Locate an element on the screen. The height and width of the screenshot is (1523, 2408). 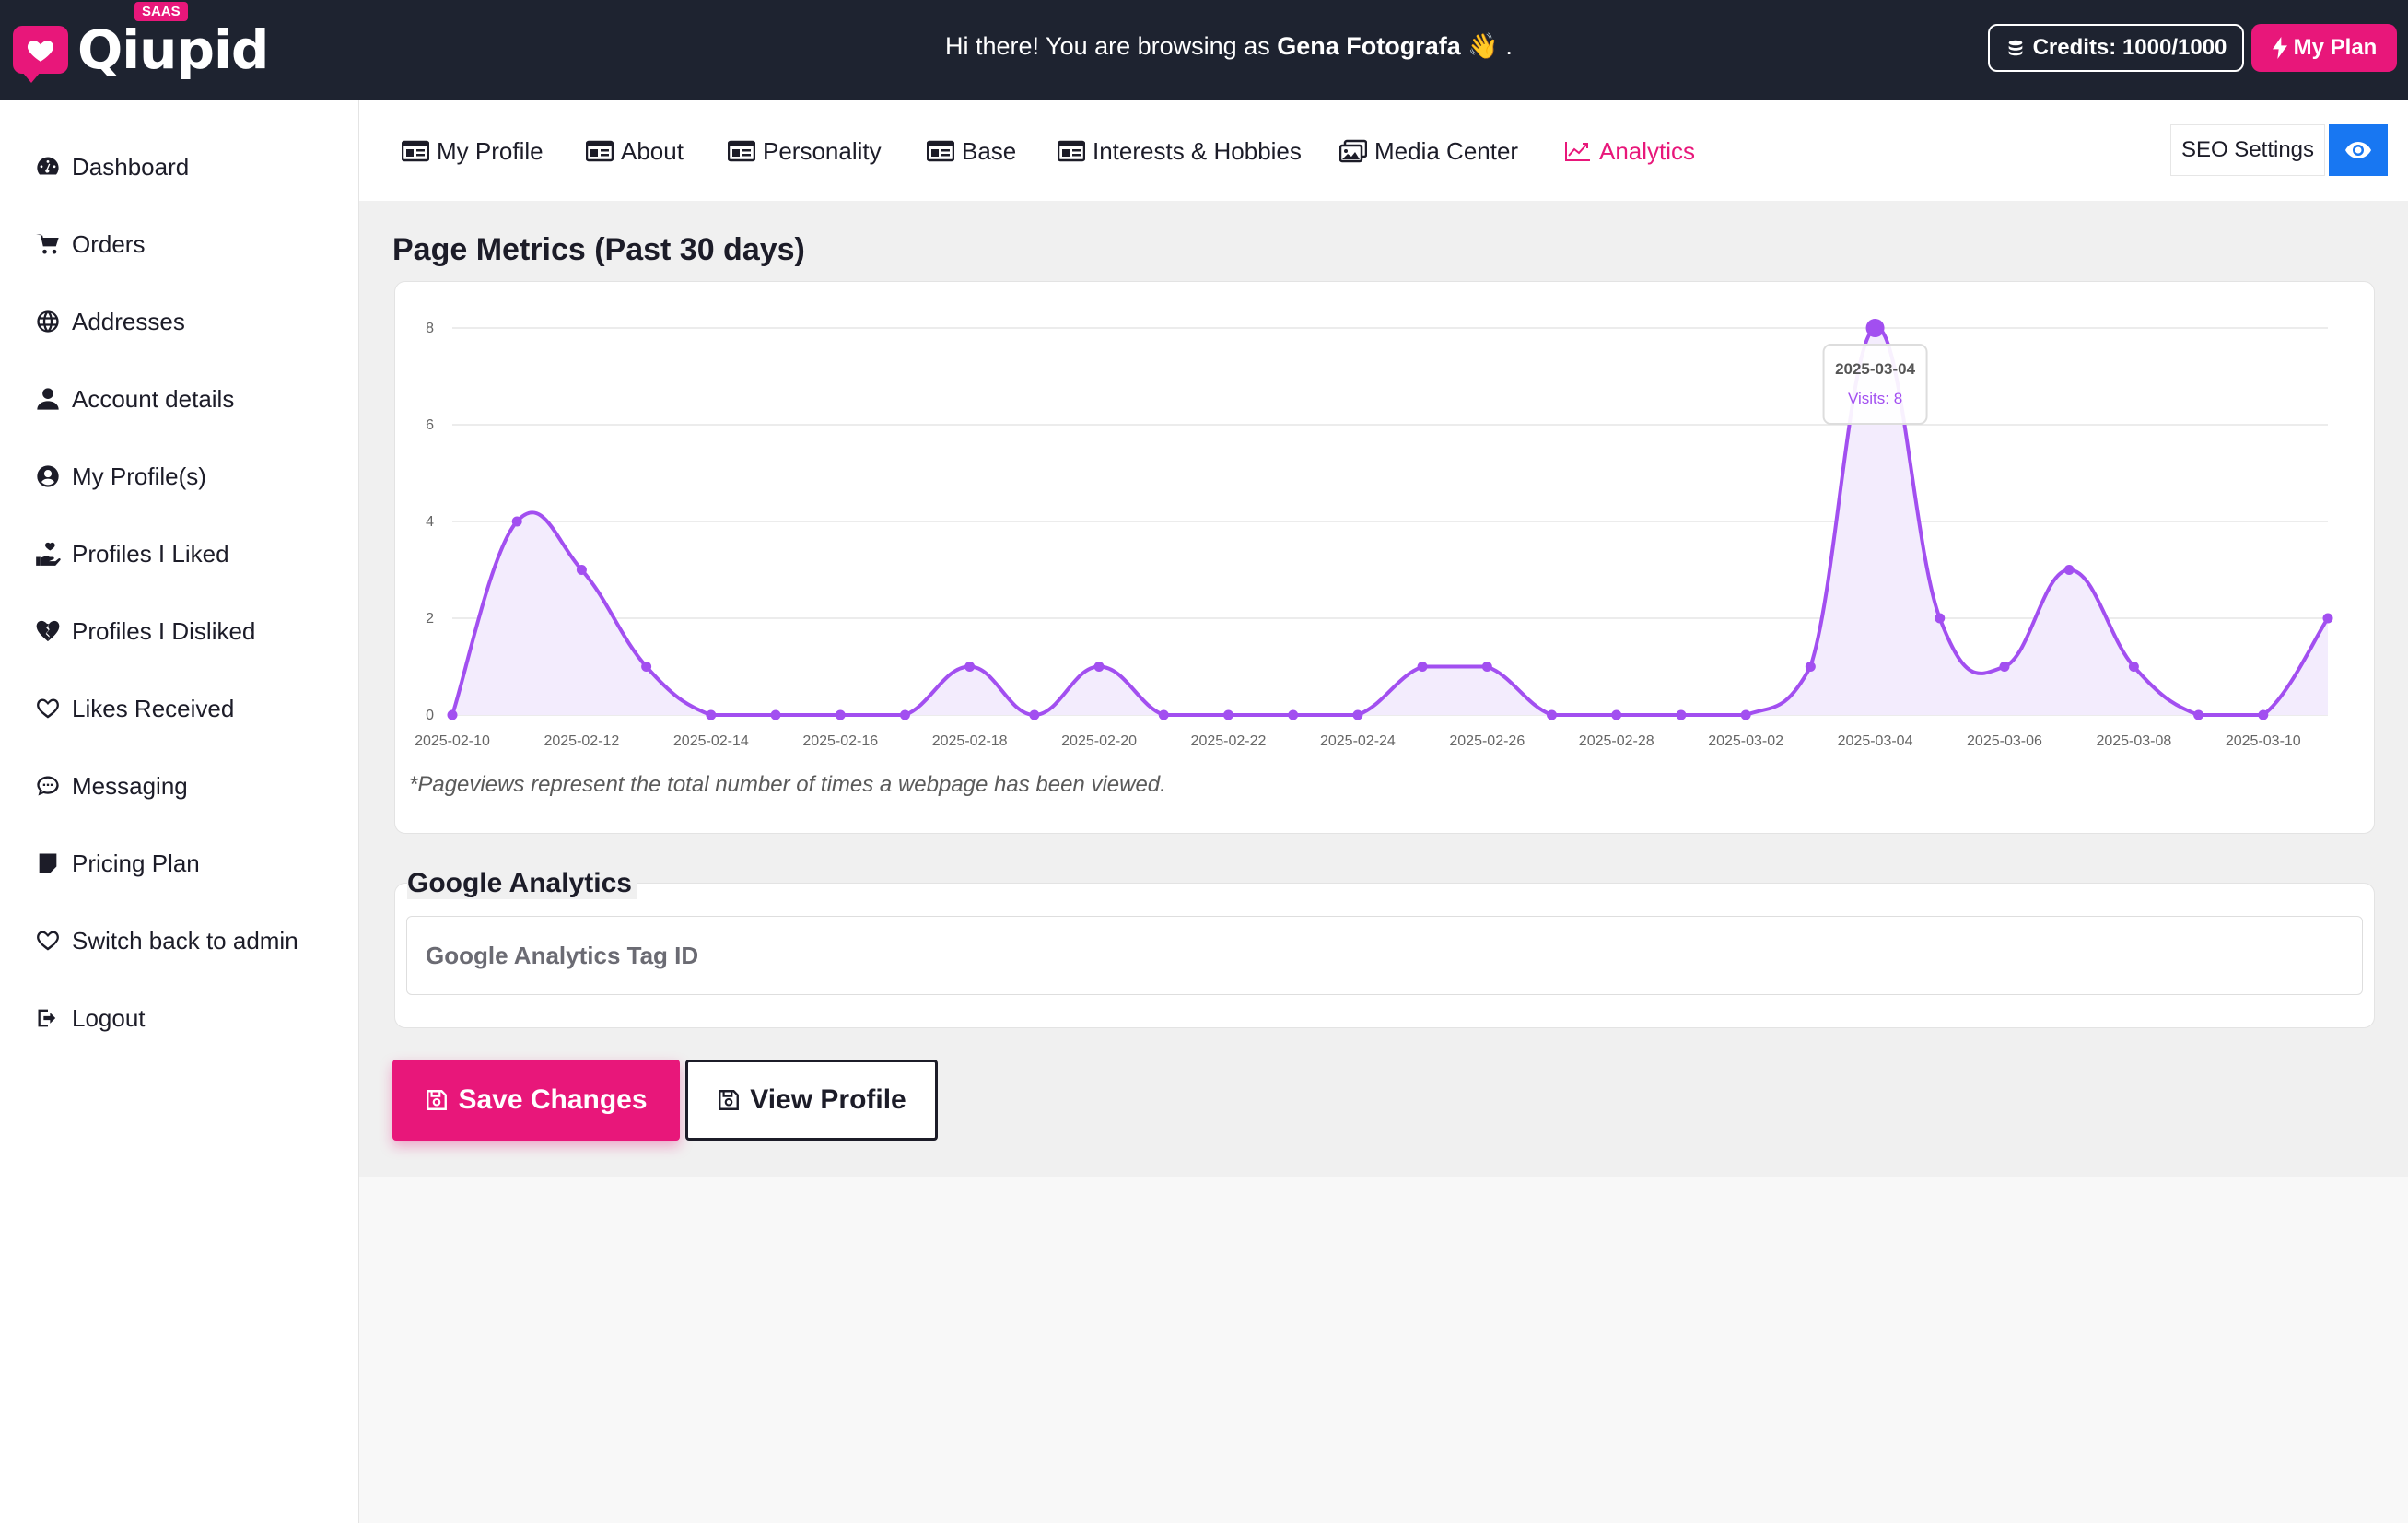
y-tick-label: 8 is located at coordinates (430, 328).